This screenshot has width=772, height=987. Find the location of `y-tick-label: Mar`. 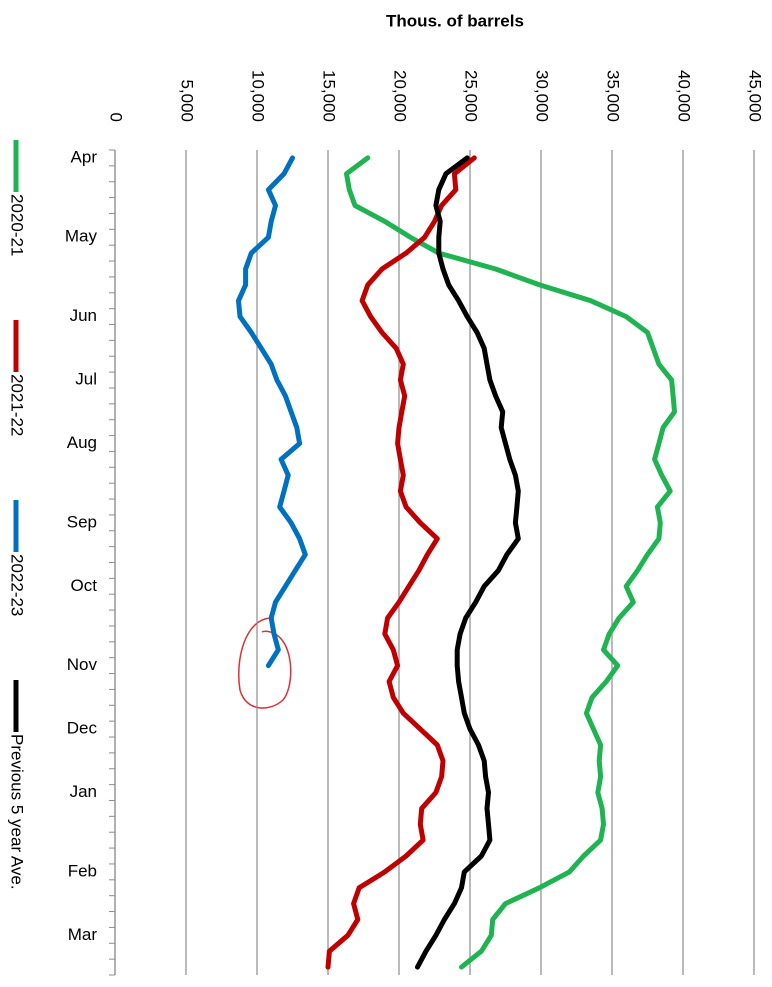

y-tick-label: Mar is located at coordinates (83, 934).